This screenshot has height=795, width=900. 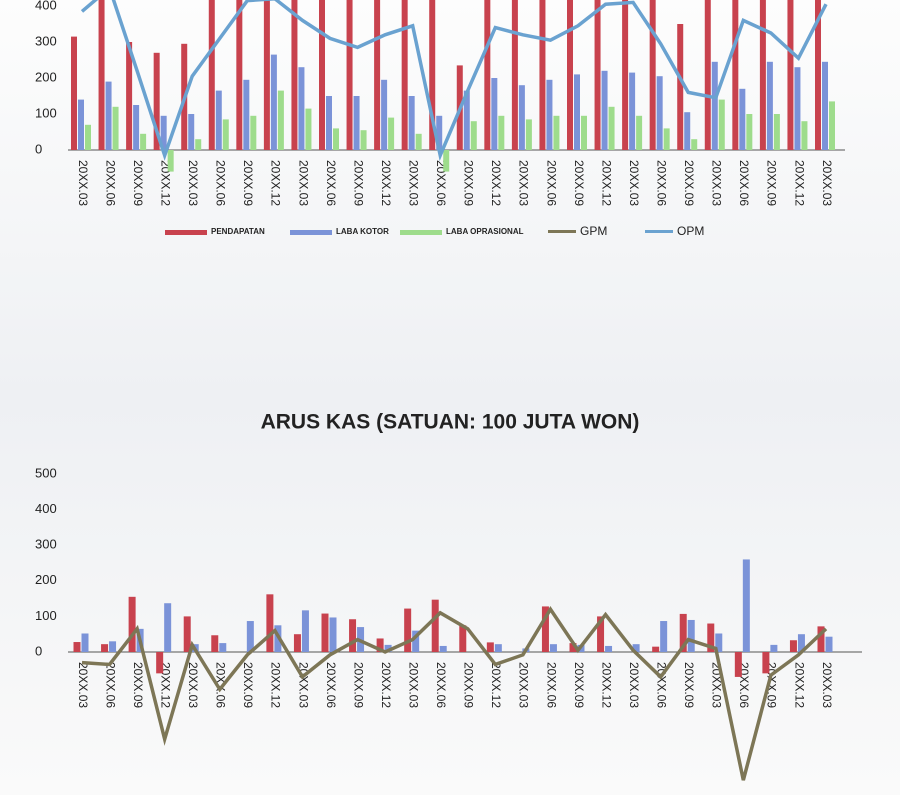 I want to click on y-tick-label: 0, so click(x=38, y=148).